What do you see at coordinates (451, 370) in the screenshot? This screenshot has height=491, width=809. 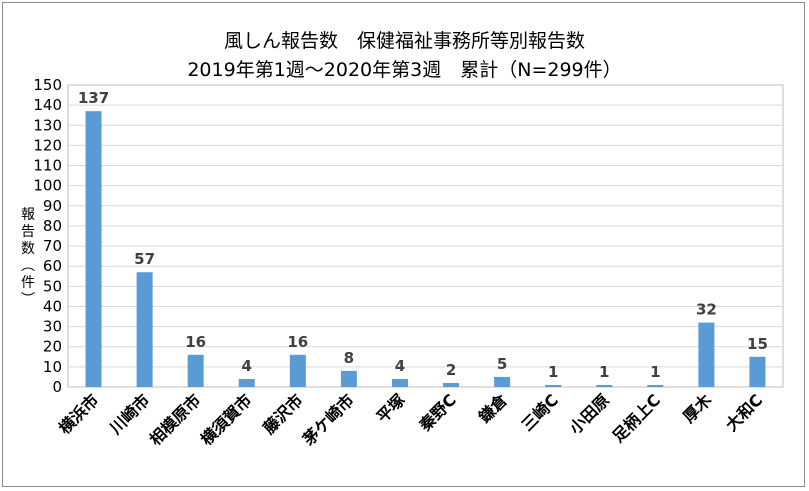 I see `data-label: 2` at bounding box center [451, 370].